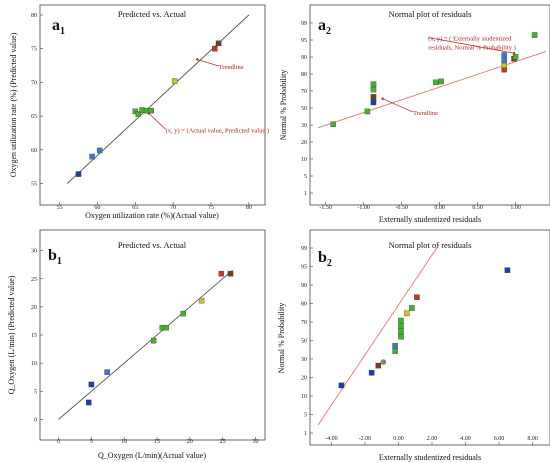 This screenshot has width=550, height=463. I want to click on x-tick-label: 80, so click(249, 208).